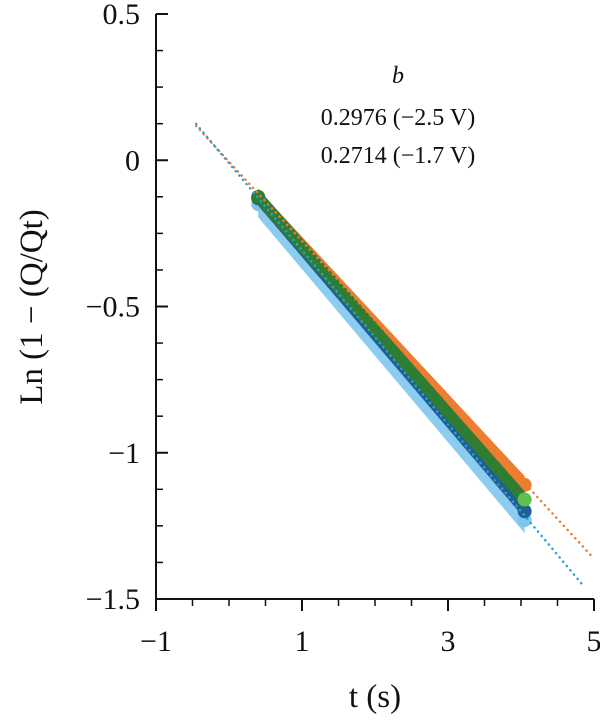 The image size is (600, 721). Describe the element at coordinates (375, 697) in the screenshot. I see `x-axis-title: t (s)` at that location.